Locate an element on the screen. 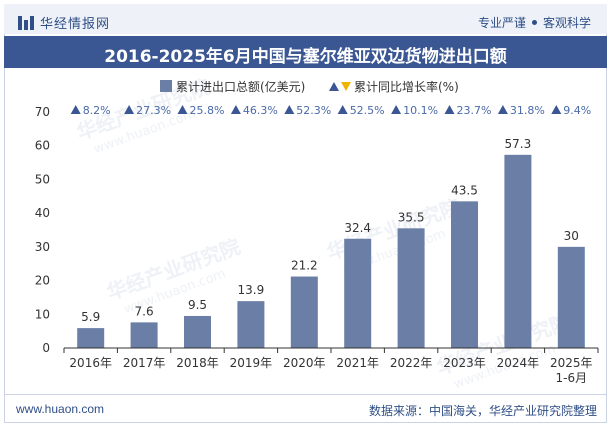  growth-label: 52.5% is located at coordinates (361, 110).